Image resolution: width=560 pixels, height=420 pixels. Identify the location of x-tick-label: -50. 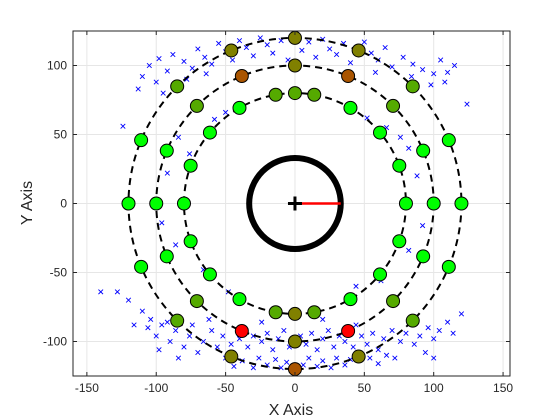
(226, 388).